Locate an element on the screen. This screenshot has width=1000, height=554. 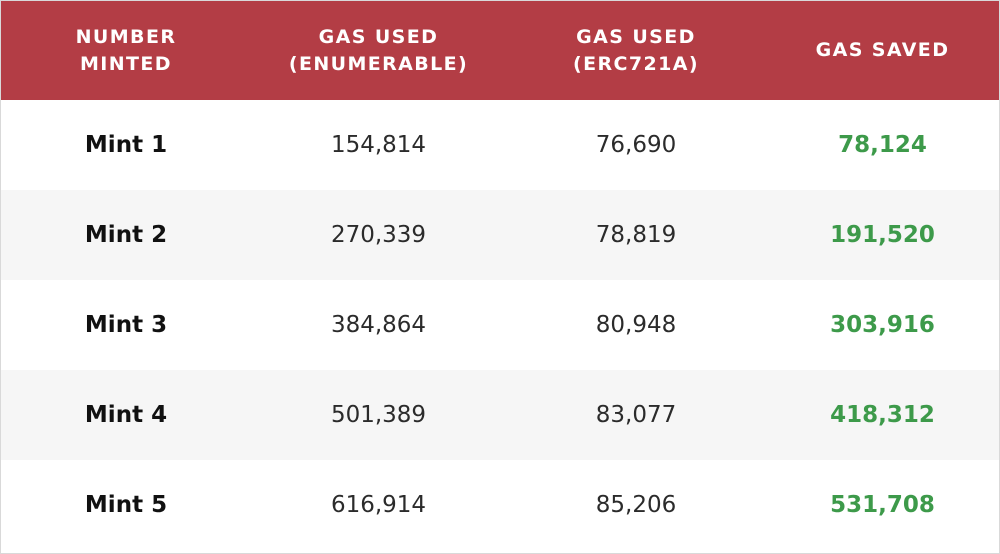
gas-used-erc721a-value: 78,819 is located at coordinates (636, 235).